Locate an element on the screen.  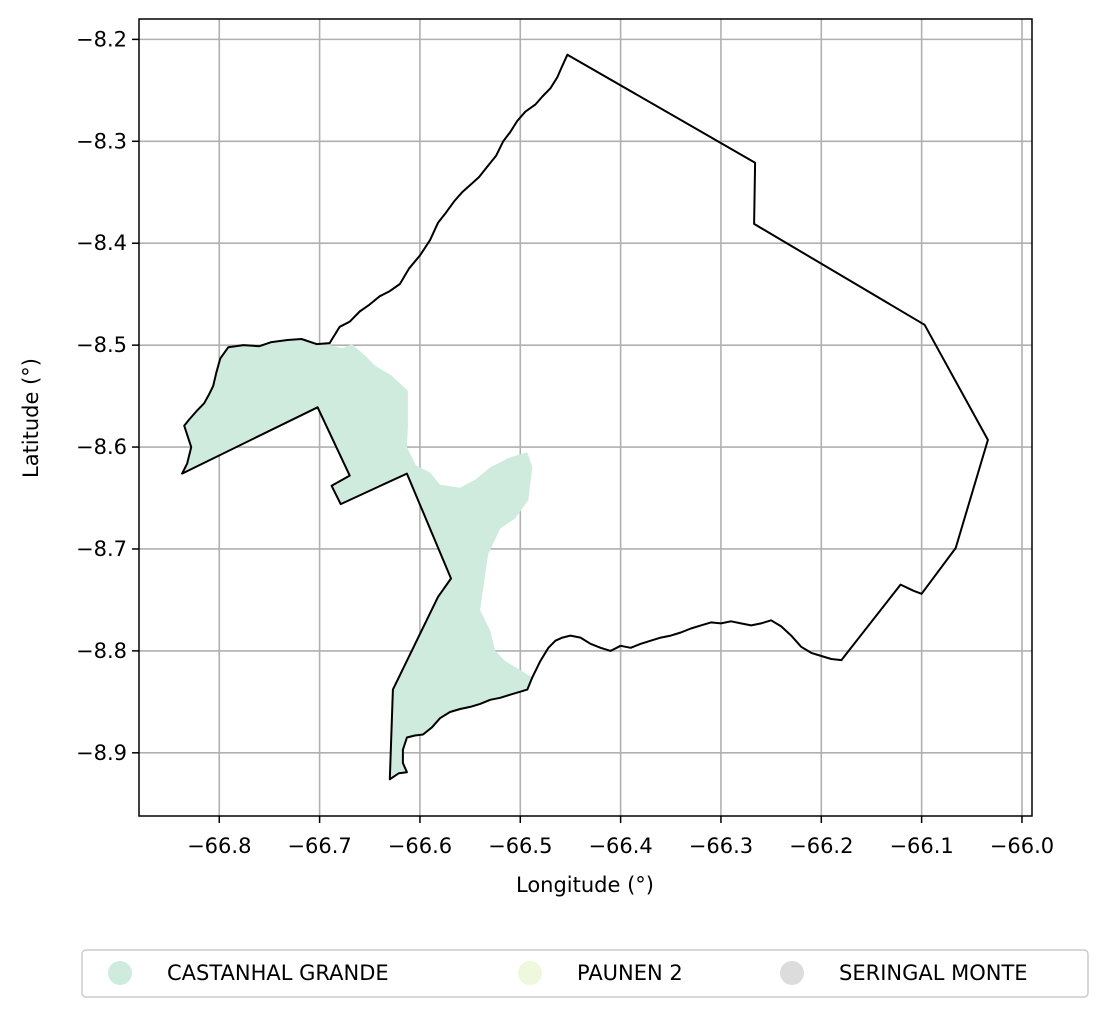
x-tick-label: −66.2 is located at coordinates (821, 846).